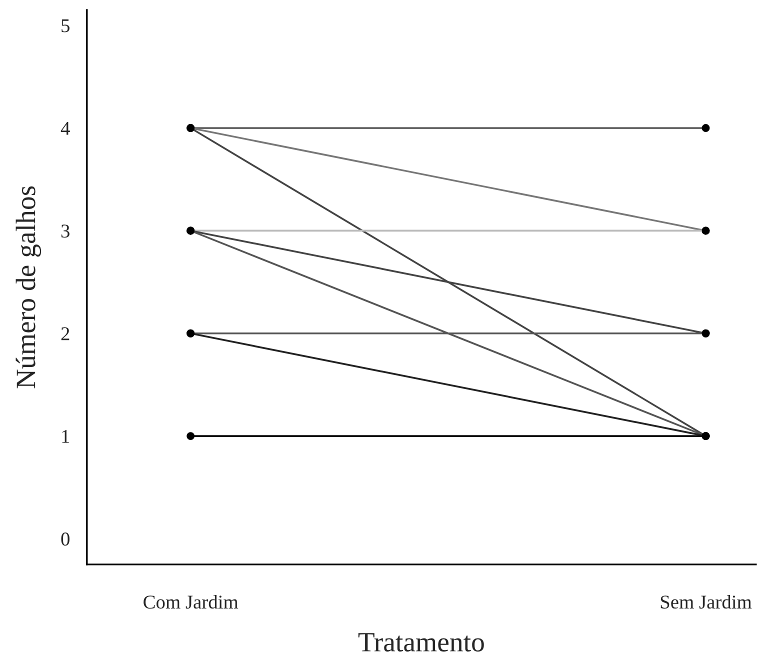 The height and width of the screenshot is (664, 769). I want to click on y-tick-label: 0, so click(65, 539).